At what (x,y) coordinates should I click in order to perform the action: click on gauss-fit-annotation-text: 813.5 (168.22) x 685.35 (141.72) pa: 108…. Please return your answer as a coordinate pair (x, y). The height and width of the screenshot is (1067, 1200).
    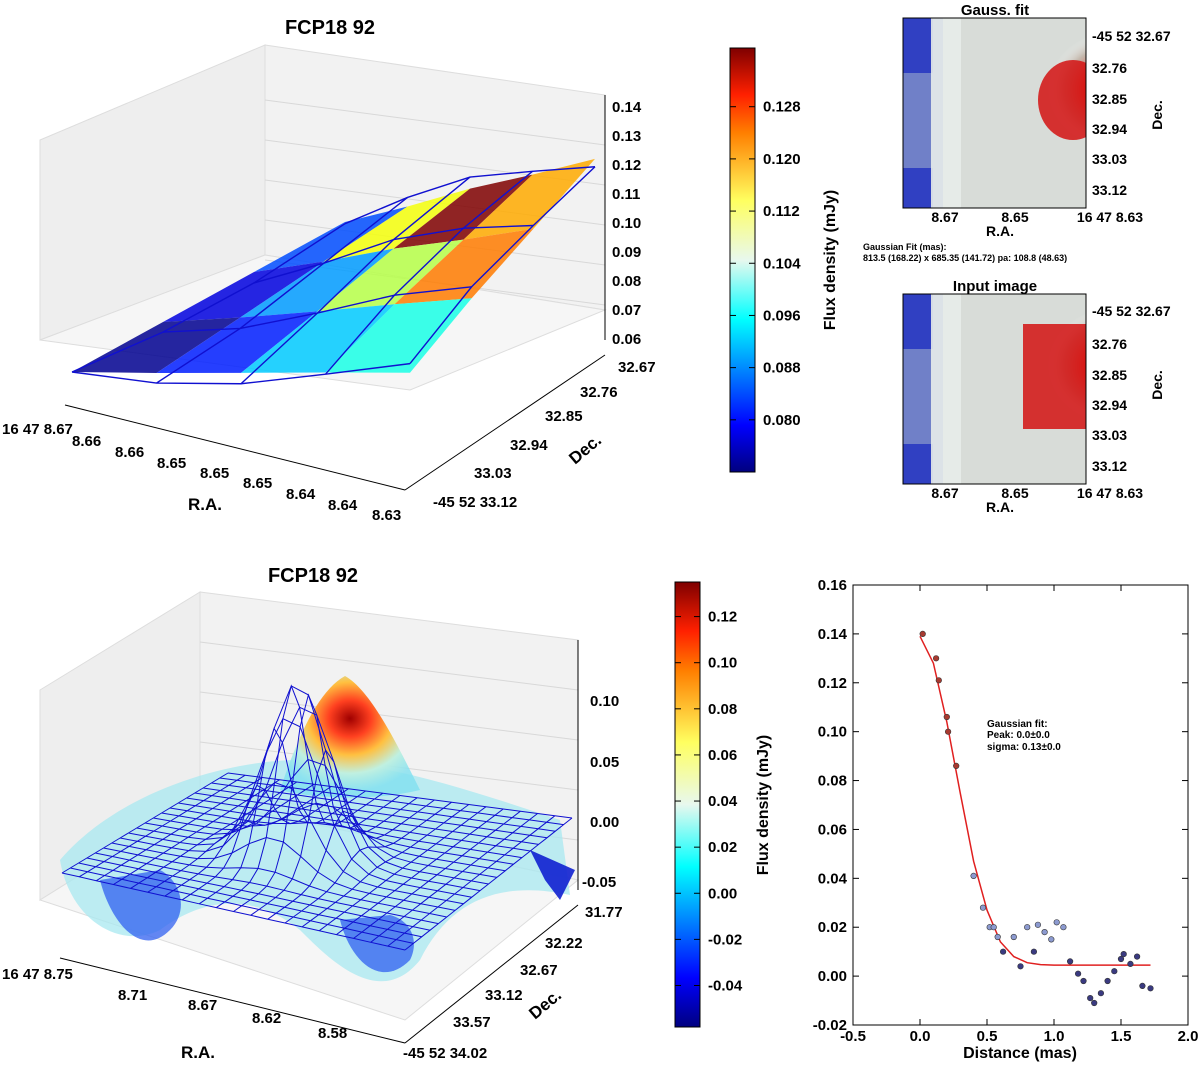
    Looking at the image, I should click on (965, 258).